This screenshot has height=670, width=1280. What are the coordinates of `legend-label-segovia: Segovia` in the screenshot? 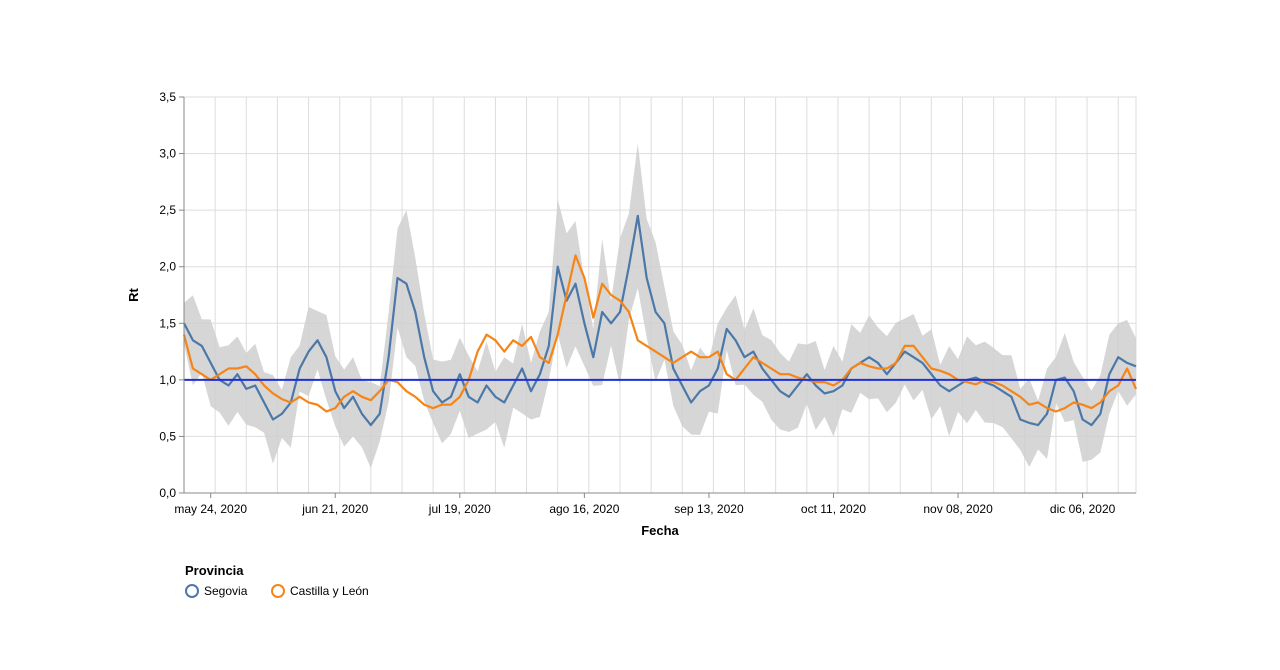 It's located at (226, 591).